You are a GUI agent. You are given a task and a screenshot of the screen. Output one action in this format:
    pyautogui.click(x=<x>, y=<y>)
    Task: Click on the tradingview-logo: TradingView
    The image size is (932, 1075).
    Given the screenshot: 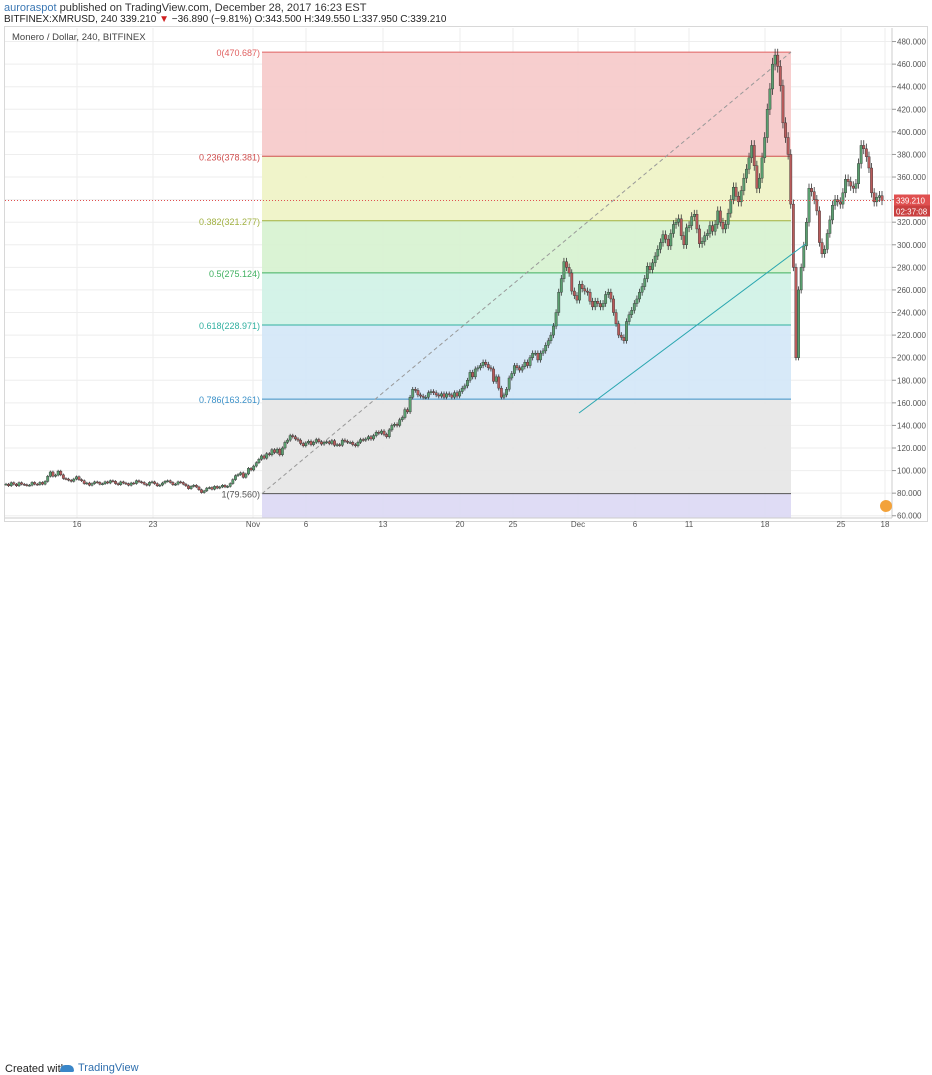 What is the action you would take?
    pyautogui.click(x=99, y=1068)
    